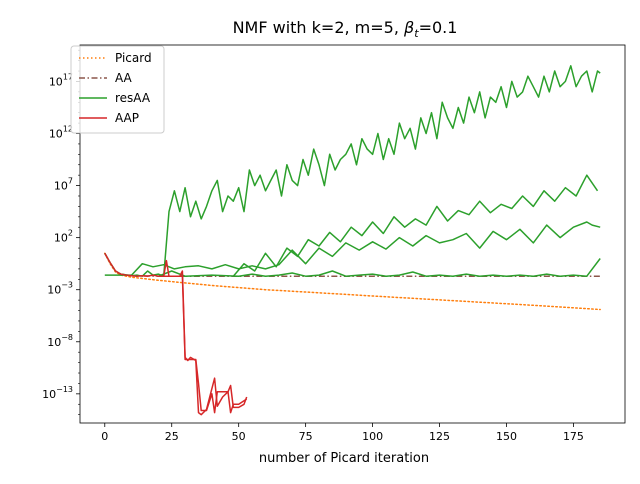 The image size is (640, 484). What do you see at coordinates (133, 98) in the screenshot?
I see `legend-label: resAA` at bounding box center [133, 98].